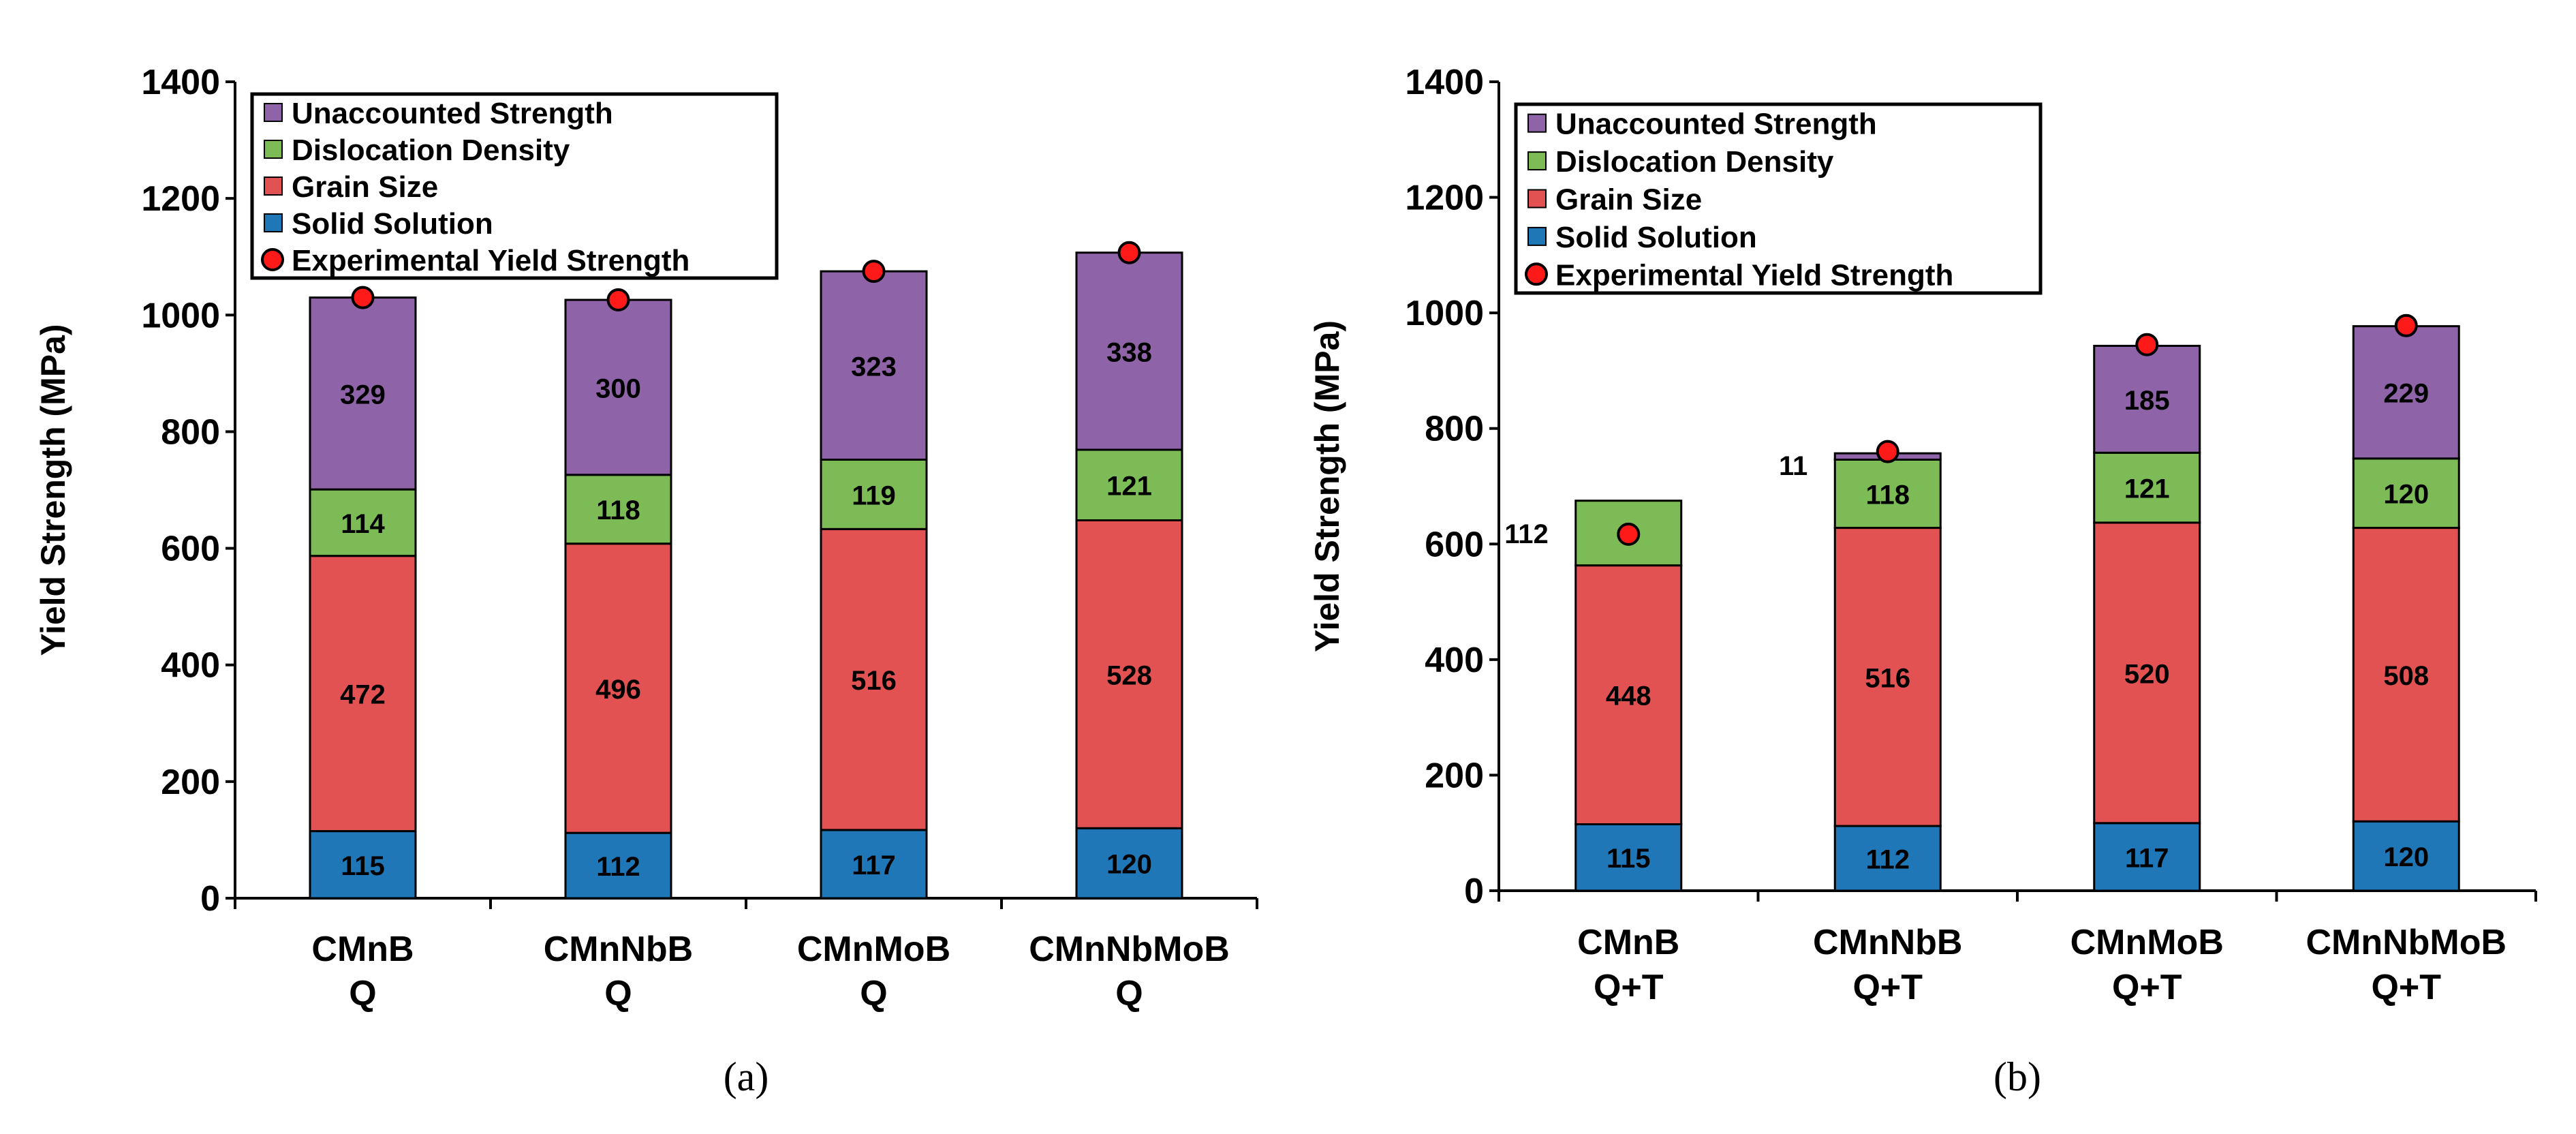 The image size is (2576, 1134). I want to click on data-label: 496, so click(618, 690).